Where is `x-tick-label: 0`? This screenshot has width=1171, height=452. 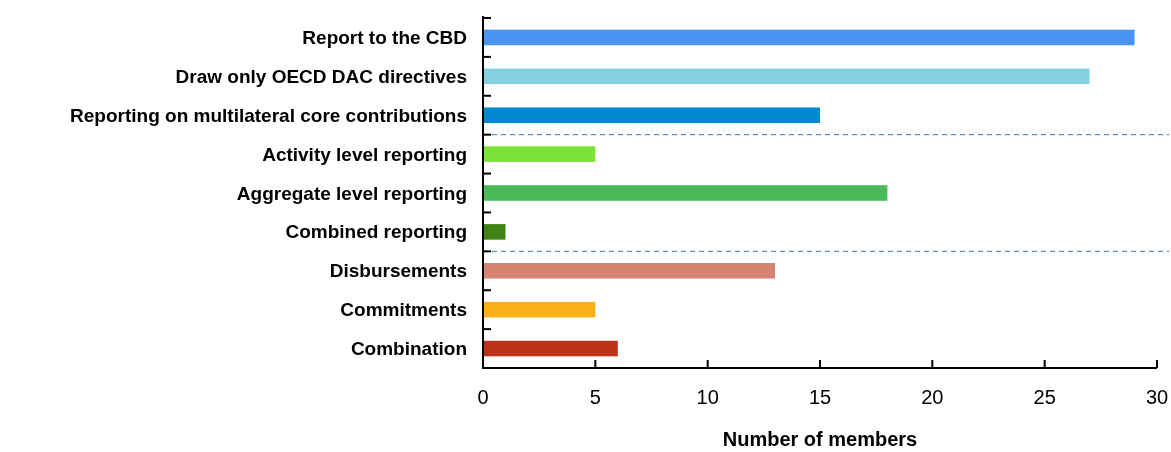
x-tick-label: 0 is located at coordinates (483, 397).